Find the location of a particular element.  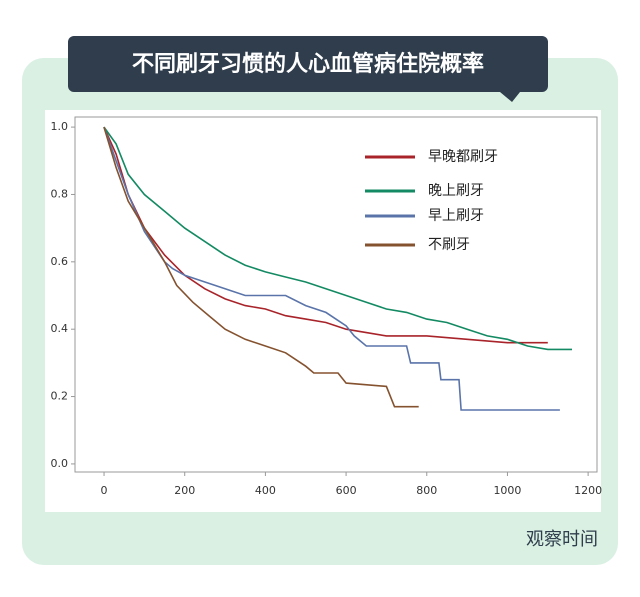

legend-label: 早晚都刷牙 is located at coordinates (463, 157).